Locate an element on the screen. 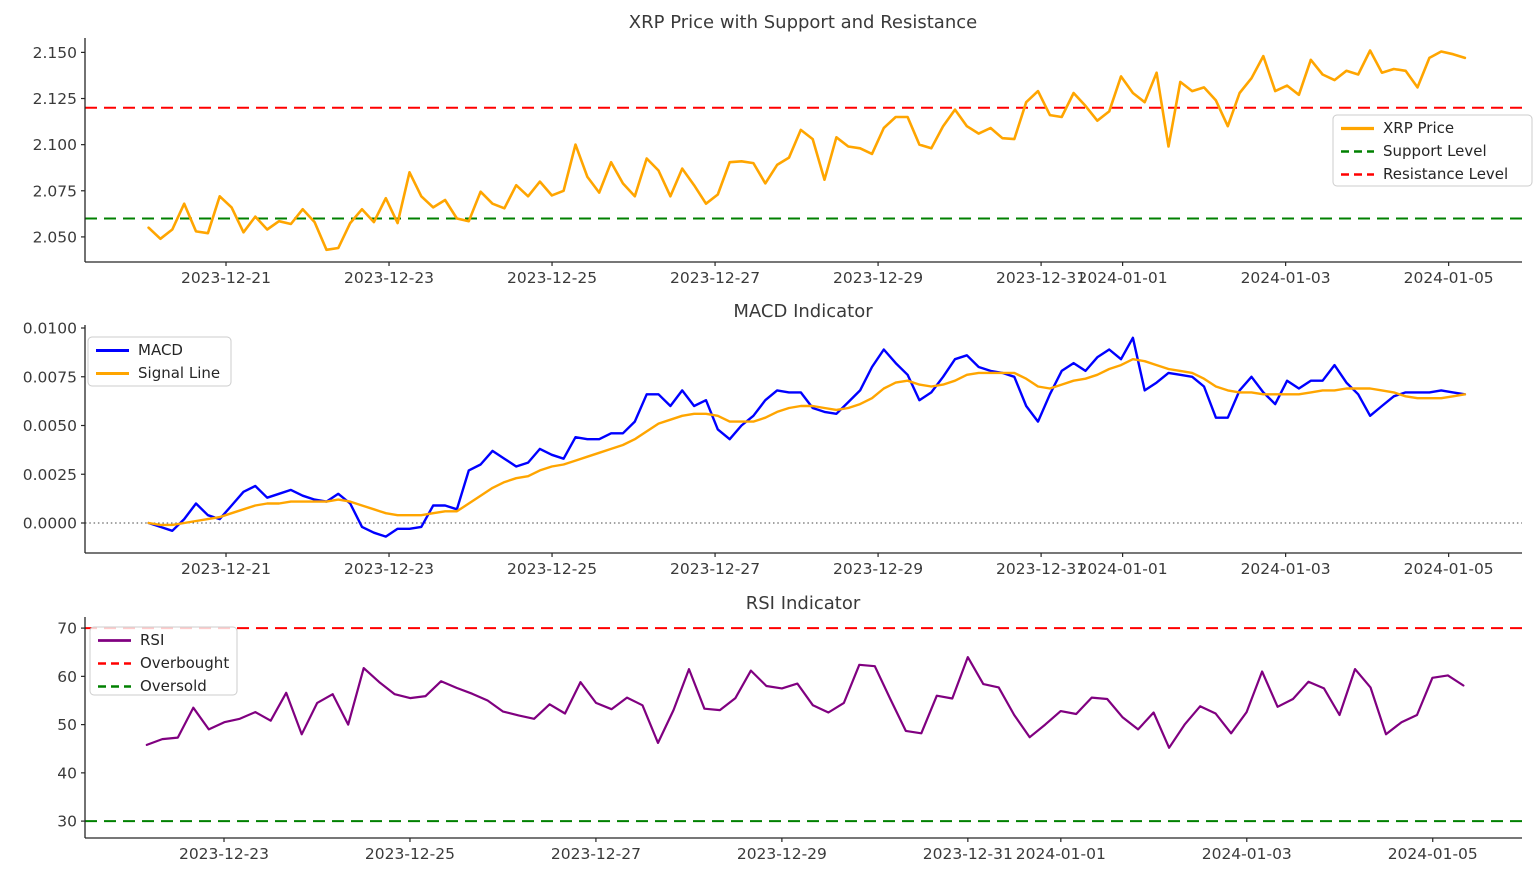 The height and width of the screenshot is (877, 1536). y-tick-label: 2.150 is located at coordinates (55, 53).